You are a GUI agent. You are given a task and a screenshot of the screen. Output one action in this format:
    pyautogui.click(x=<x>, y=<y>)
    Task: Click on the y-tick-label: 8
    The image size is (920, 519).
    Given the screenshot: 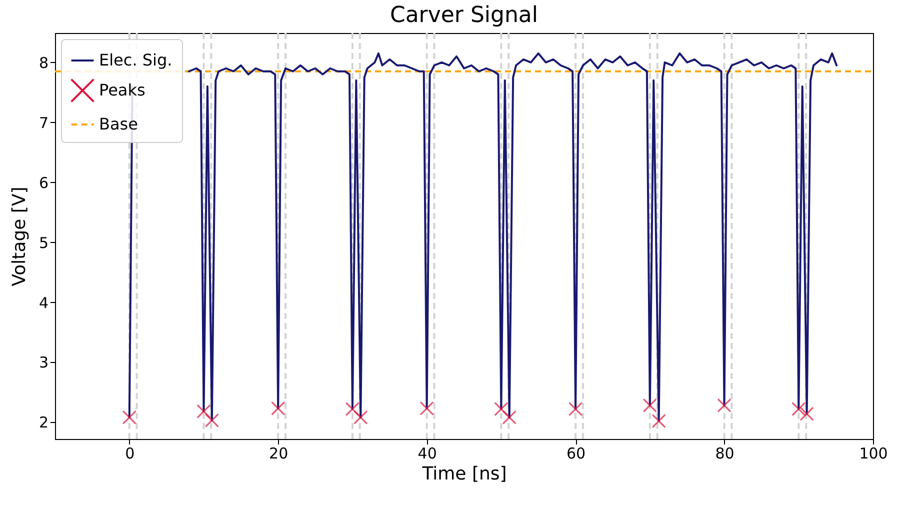 What is the action you would take?
    pyautogui.click(x=43, y=63)
    